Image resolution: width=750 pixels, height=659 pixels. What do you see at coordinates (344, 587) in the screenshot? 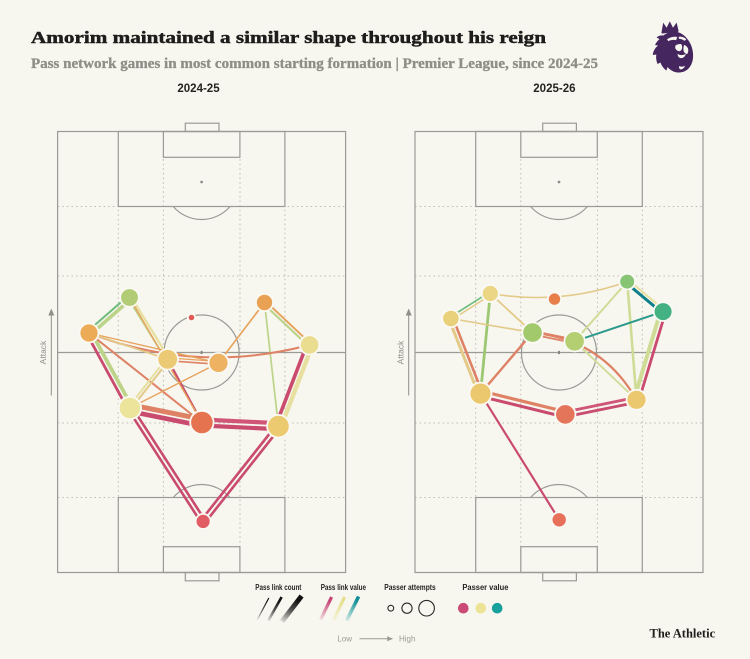
I see `svg-text: Pass link value` at bounding box center [344, 587].